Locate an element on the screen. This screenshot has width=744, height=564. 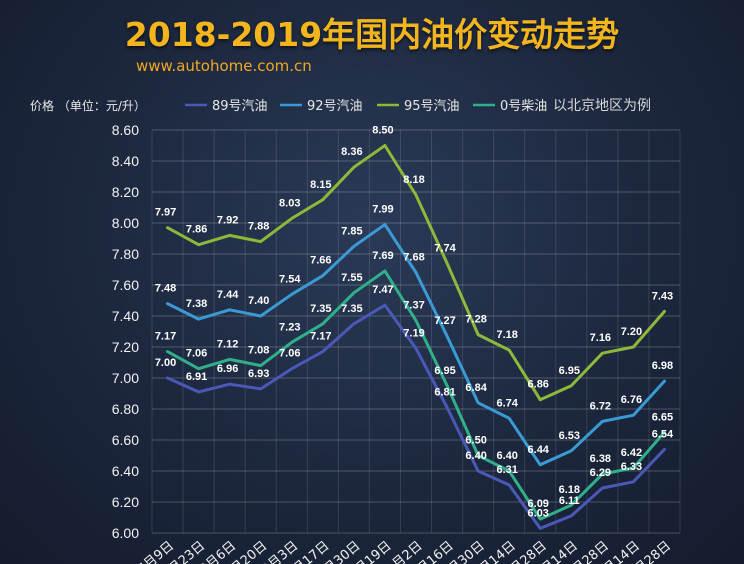
data-label: 7.97 is located at coordinates (165, 213).